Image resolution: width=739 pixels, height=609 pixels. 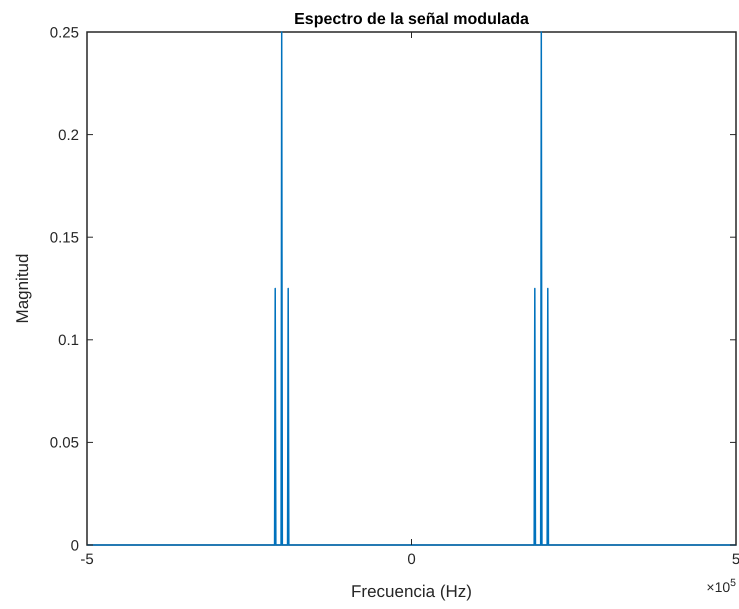 What do you see at coordinates (87, 559) in the screenshot?
I see `x-tick-label: -5` at bounding box center [87, 559].